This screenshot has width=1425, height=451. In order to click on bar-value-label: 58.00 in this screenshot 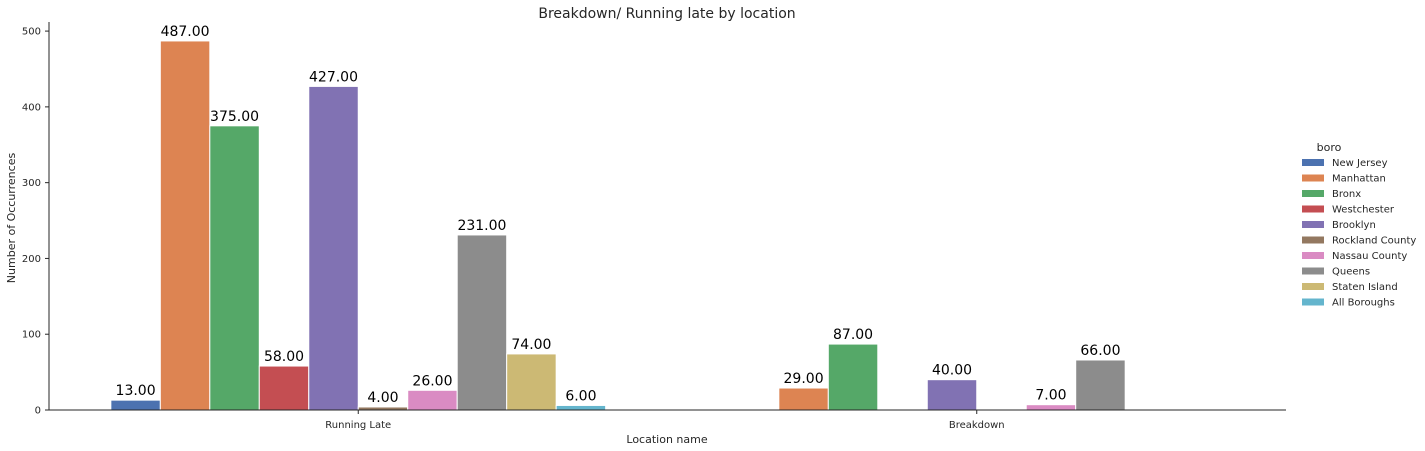, I will do `click(284, 357)`.